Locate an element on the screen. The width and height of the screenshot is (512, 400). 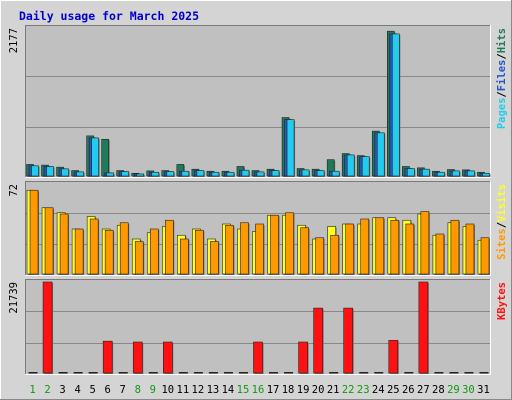
x-tick-label: 4 is located at coordinates (77, 390).